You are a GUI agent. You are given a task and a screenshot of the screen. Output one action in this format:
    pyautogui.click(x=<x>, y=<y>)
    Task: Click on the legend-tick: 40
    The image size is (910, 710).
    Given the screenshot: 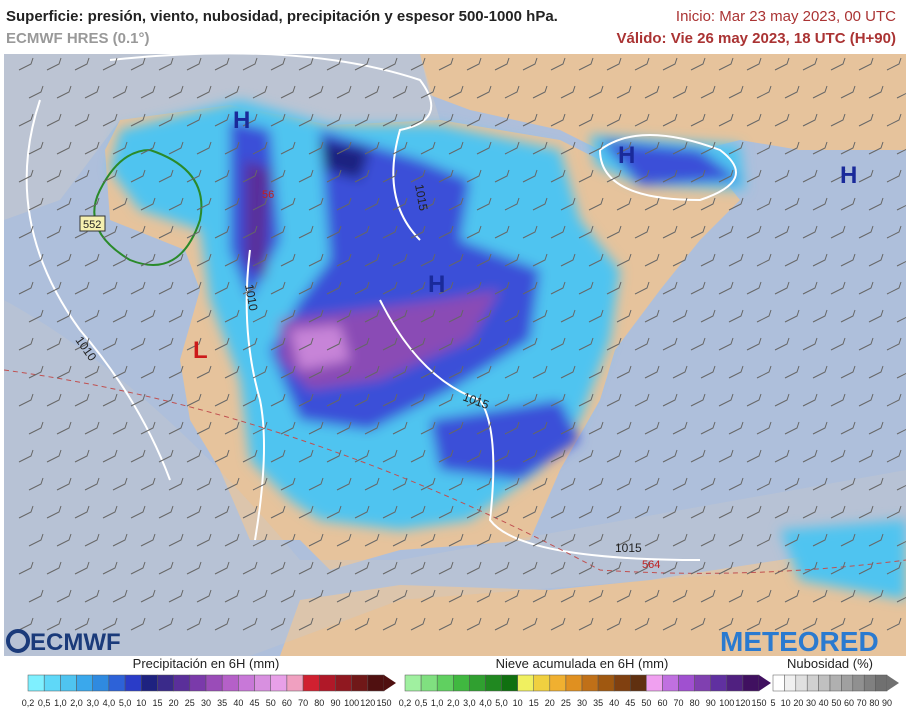 What is the action you would take?
    pyautogui.click(x=614, y=703)
    